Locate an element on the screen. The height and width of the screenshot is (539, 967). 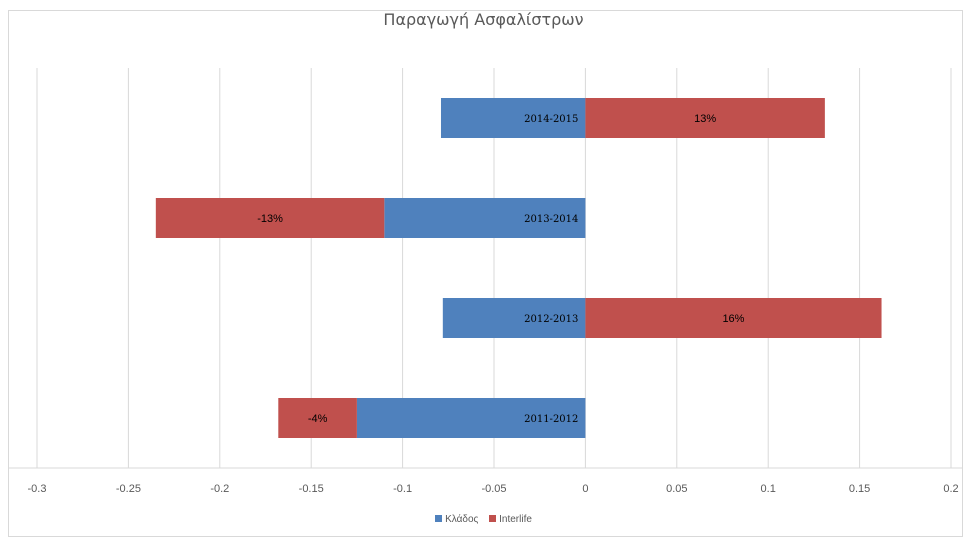
category-label: 2013-2014 is located at coordinates (551, 219).